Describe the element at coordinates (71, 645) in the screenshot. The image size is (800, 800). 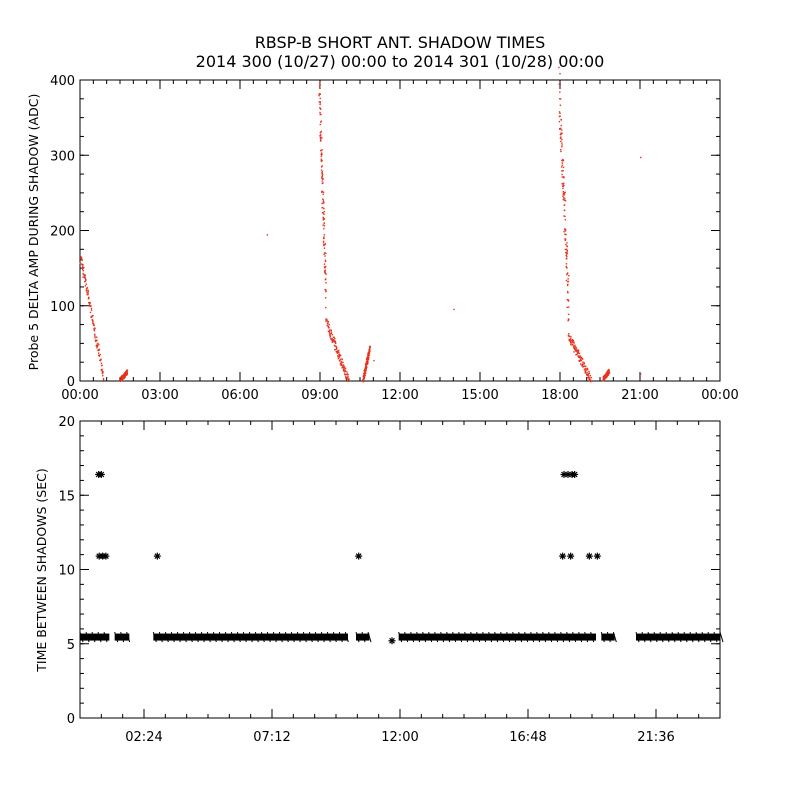
I see `bottom-y-tick-label: 5` at that location.